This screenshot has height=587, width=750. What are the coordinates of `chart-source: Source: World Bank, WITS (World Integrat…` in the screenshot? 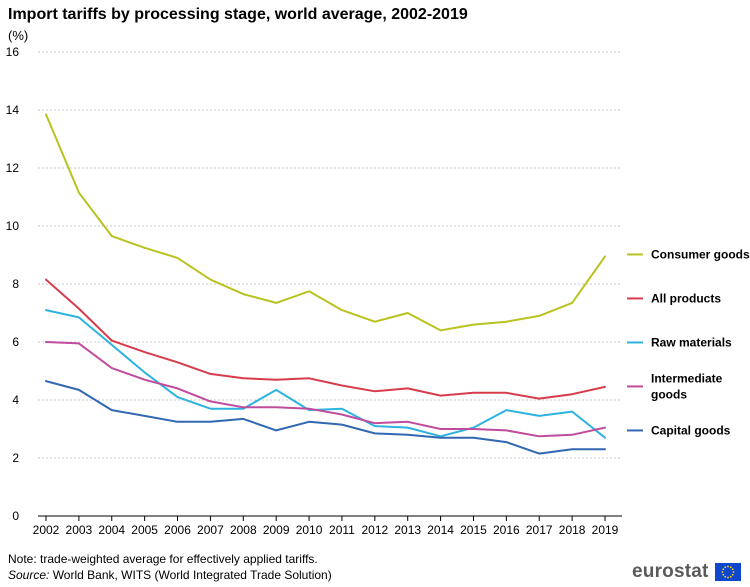 It's located at (170, 575).